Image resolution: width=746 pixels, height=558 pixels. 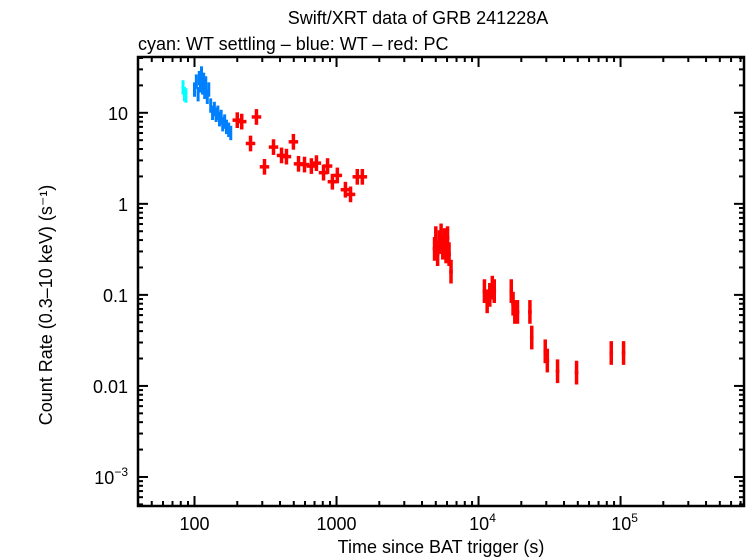 I want to click on chart-subtitle: cyan: WT settling – blue: WT – red: PC, so click(x=293, y=44).